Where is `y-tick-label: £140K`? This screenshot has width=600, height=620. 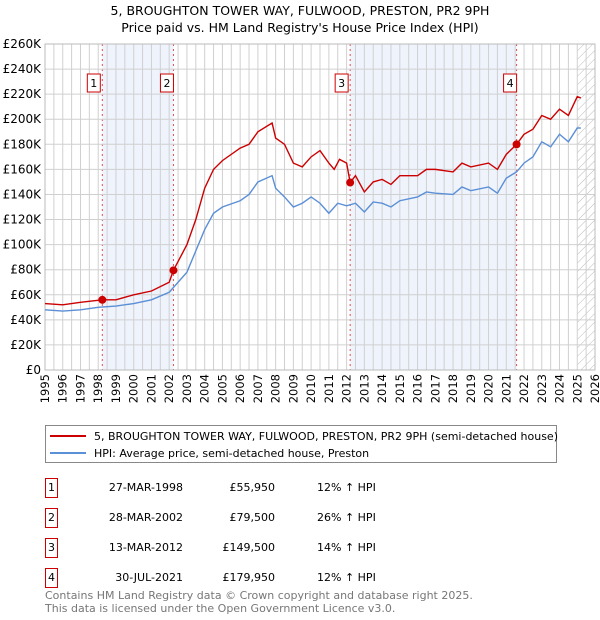
y-tick-label: £140K is located at coordinates (23, 194).